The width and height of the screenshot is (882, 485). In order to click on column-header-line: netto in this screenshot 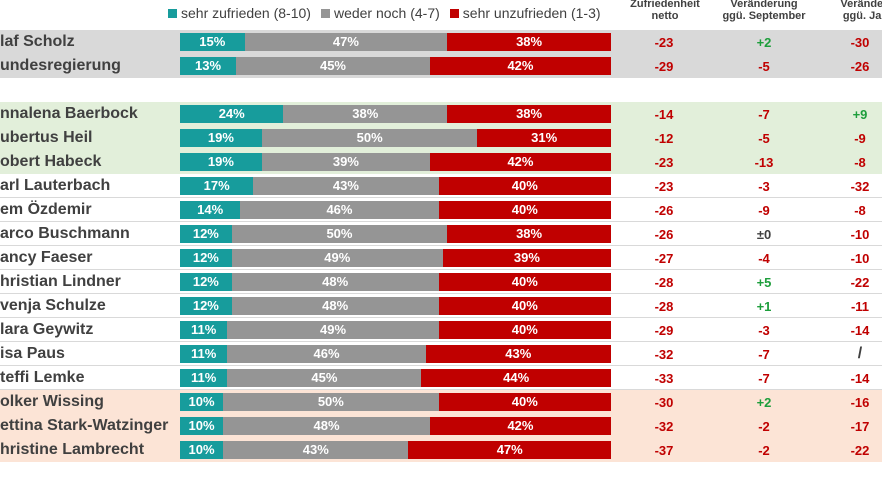, I will do `click(665, 16)`.